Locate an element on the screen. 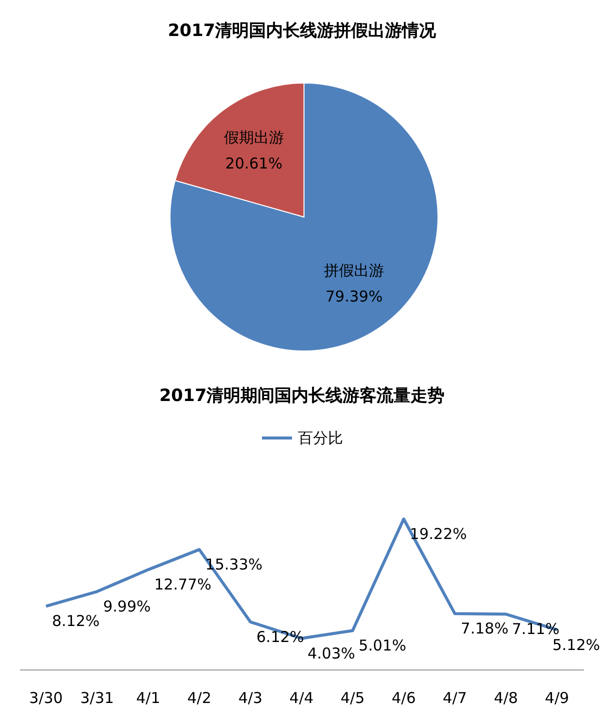 Image resolution: width=604 pixels, height=726 pixels. x-tick-label: 4/3 is located at coordinates (250, 698).